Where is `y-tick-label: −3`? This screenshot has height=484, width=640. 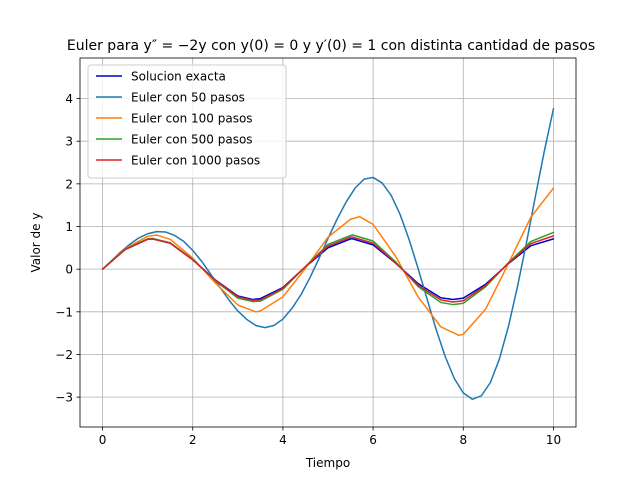
y-tick-label: −3 is located at coordinates (64, 398).